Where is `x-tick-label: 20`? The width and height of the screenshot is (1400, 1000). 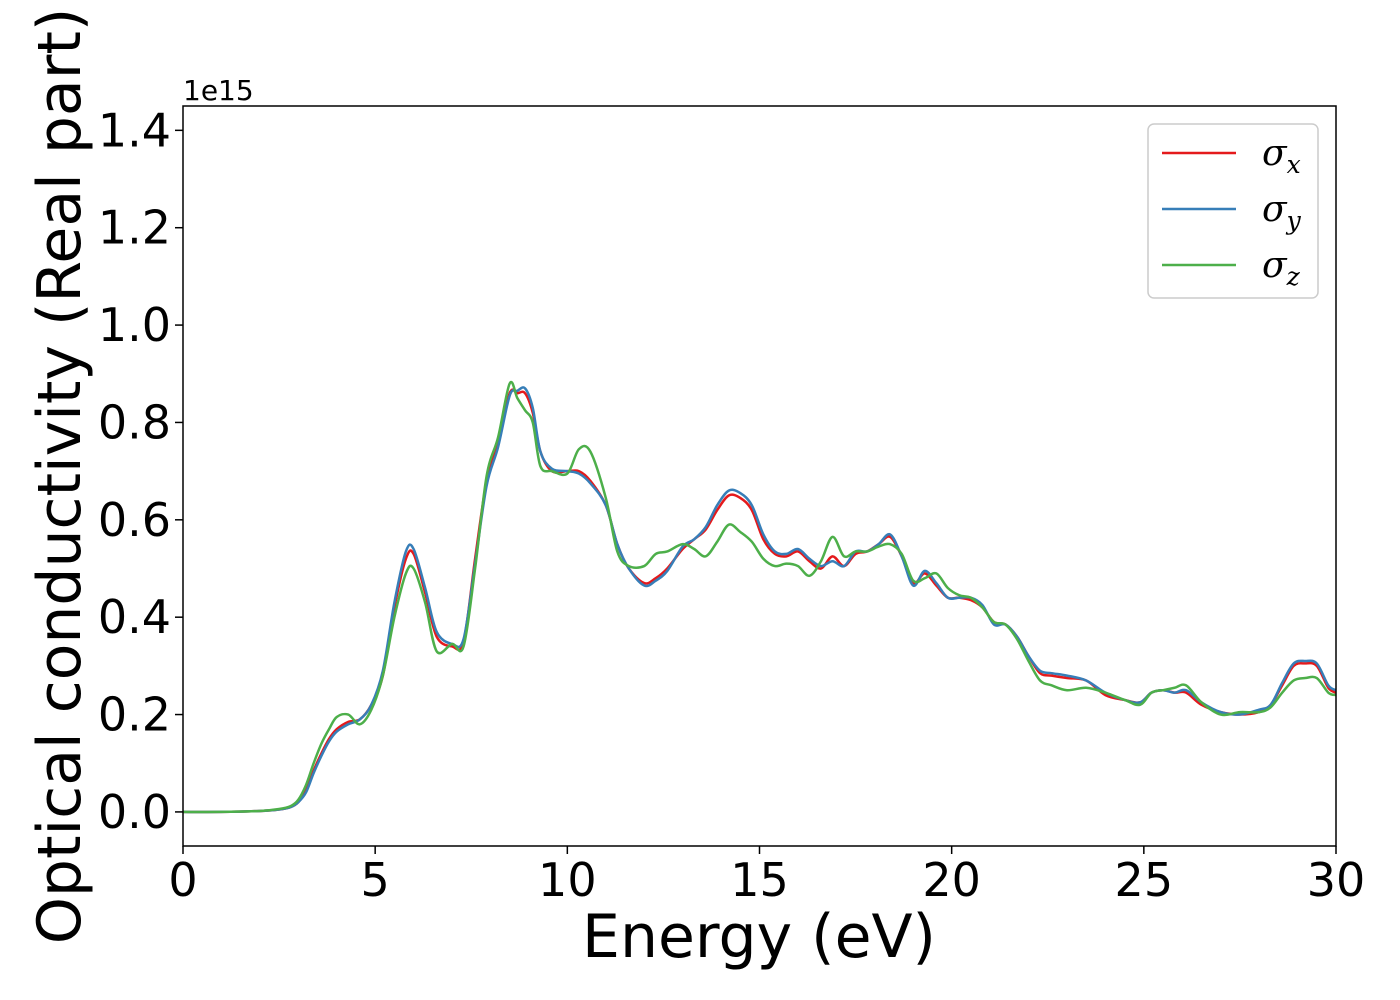
x-tick-label: 20 is located at coordinates (951, 880).